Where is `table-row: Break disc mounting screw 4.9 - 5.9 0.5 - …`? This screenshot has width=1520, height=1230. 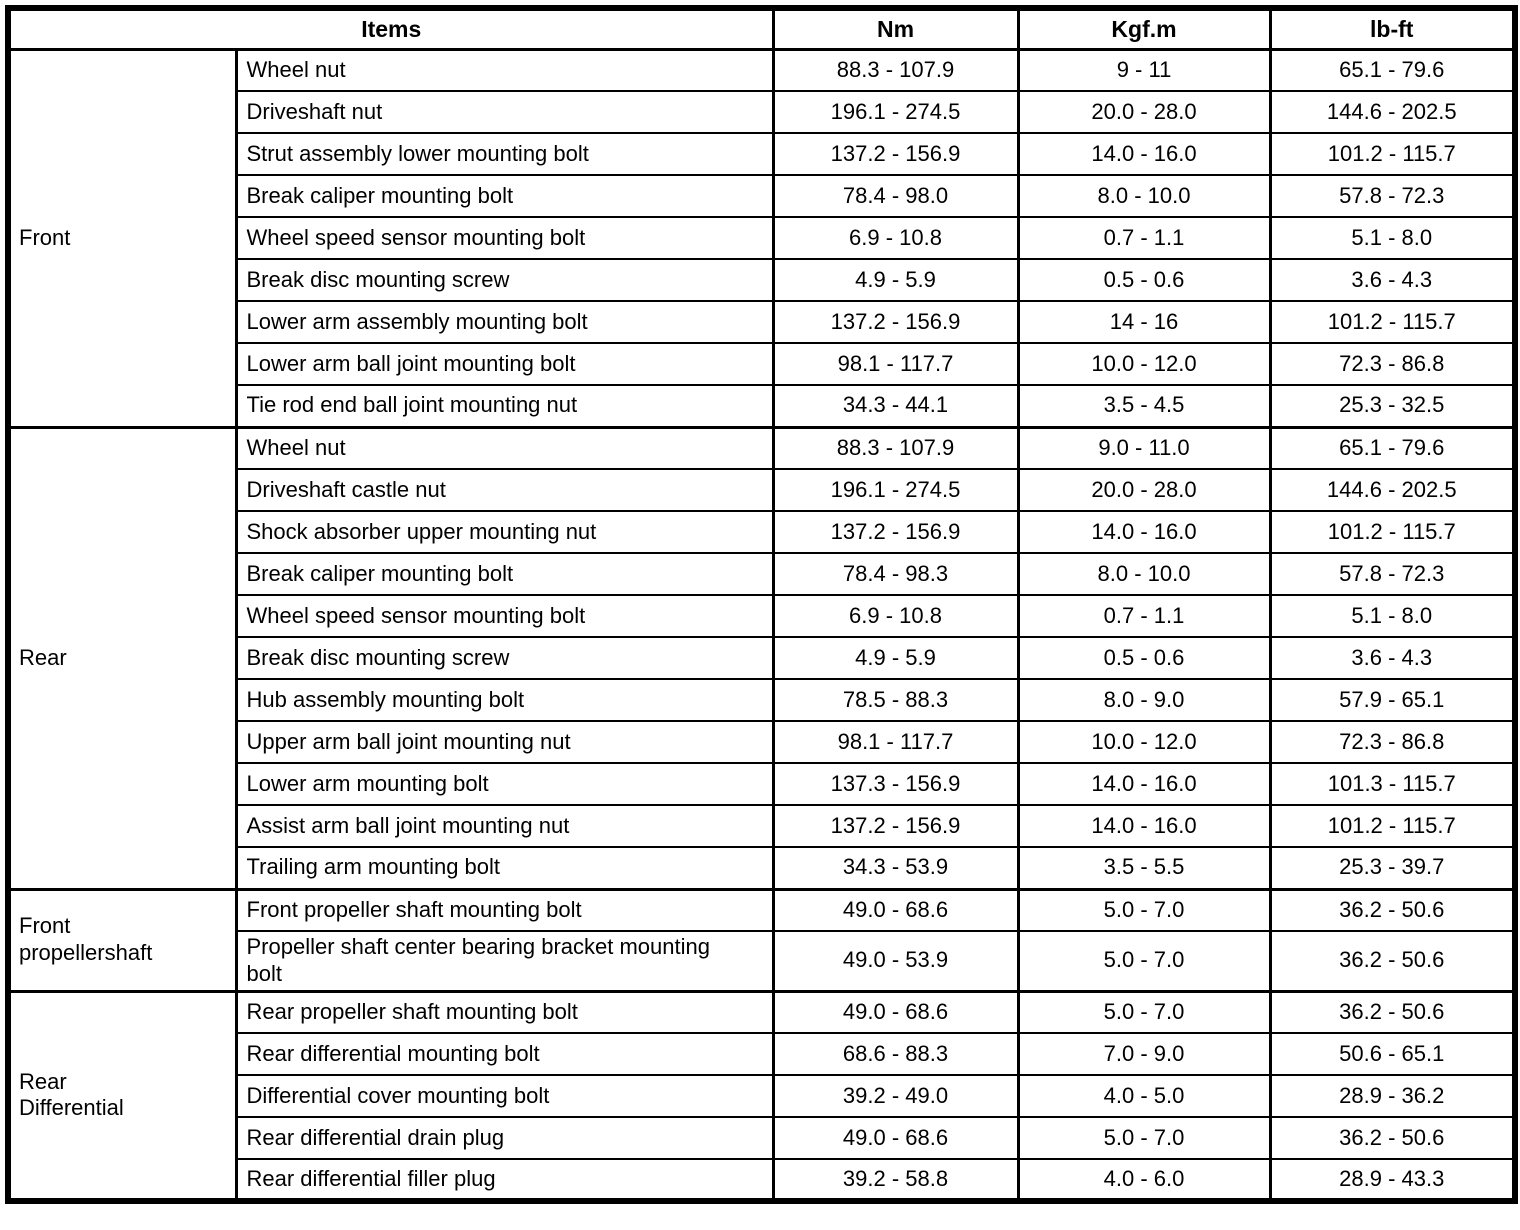 table-row: Break disc mounting screw 4.9 - 5.9 0.5 - … is located at coordinates (762, 280).